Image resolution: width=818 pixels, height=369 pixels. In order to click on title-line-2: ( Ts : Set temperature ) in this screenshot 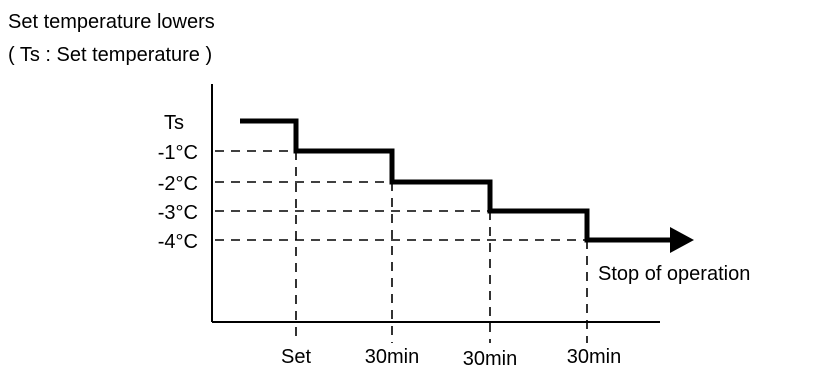, I will do `click(110, 55)`.